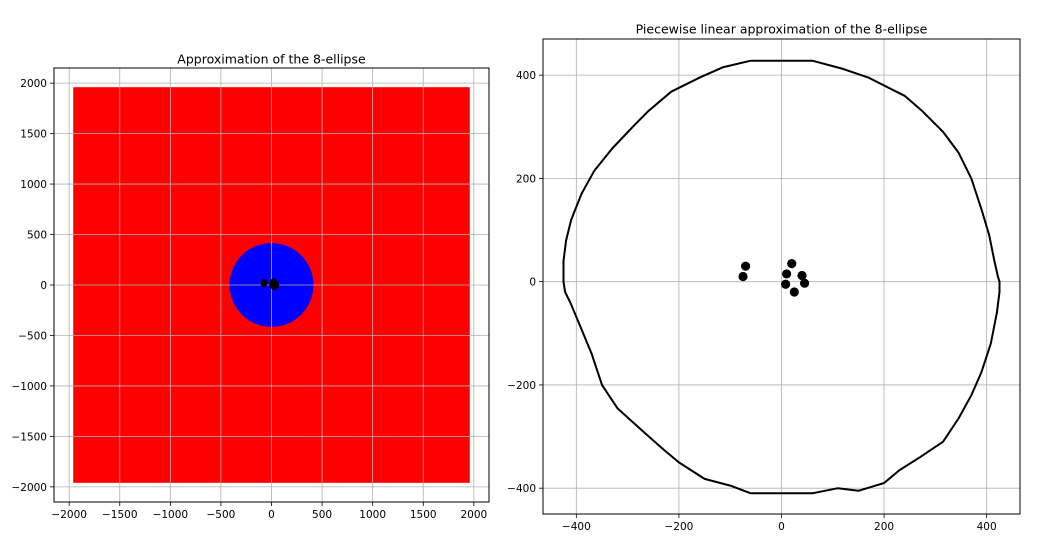 This screenshot has height=544, width=1049. What do you see at coordinates (423, 515) in the screenshot?
I see `x-tick-label: 1500` at bounding box center [423, 515].